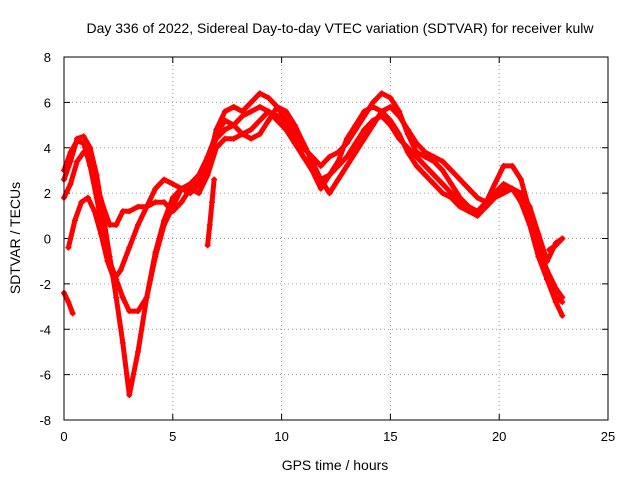  What do you see at coordinates (45, 284) in the screenshot?
I see `y-tick-label: -2` at bounding box center [45, 284].